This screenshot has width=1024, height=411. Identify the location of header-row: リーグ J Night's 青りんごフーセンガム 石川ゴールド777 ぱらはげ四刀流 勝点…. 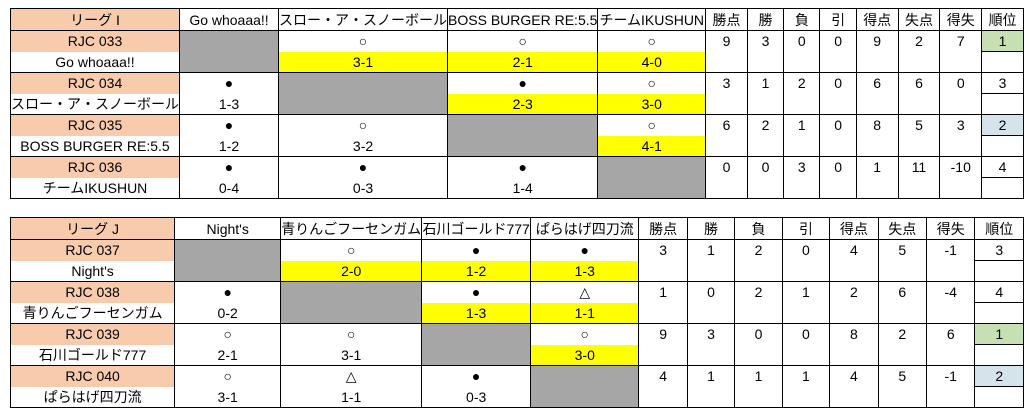
(516, 228).